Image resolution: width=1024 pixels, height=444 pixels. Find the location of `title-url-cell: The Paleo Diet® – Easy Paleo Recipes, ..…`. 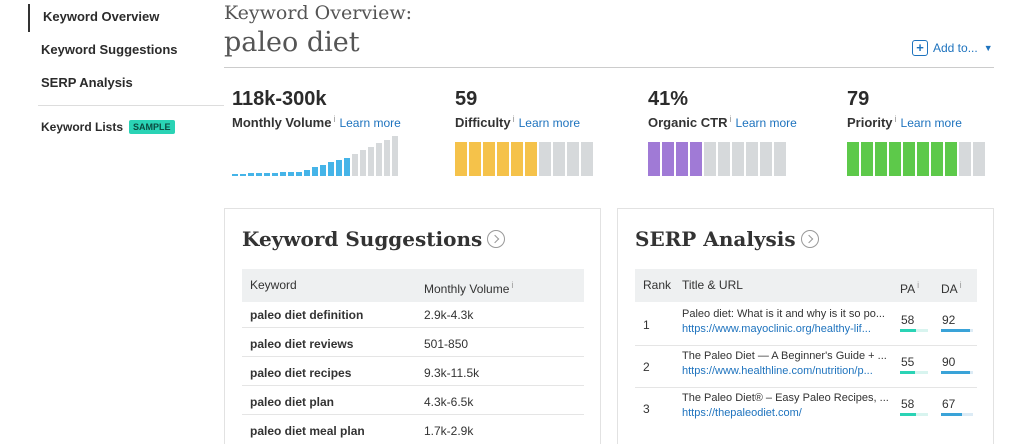

title-url-cell: The Paleo Diet® – Easy Paleo Recipes, ..… is located at coordinates (785, 405).